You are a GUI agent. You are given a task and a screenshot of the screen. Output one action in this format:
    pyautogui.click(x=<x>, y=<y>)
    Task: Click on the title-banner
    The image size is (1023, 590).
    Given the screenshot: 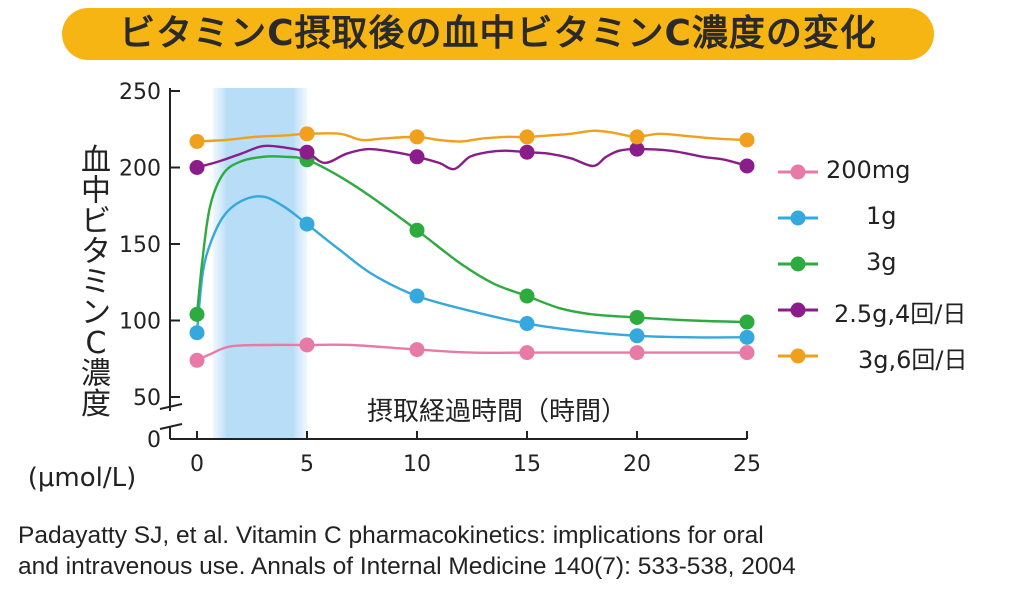 What is the action you would take?
    pyautogui.click(x=498, y=34)
    